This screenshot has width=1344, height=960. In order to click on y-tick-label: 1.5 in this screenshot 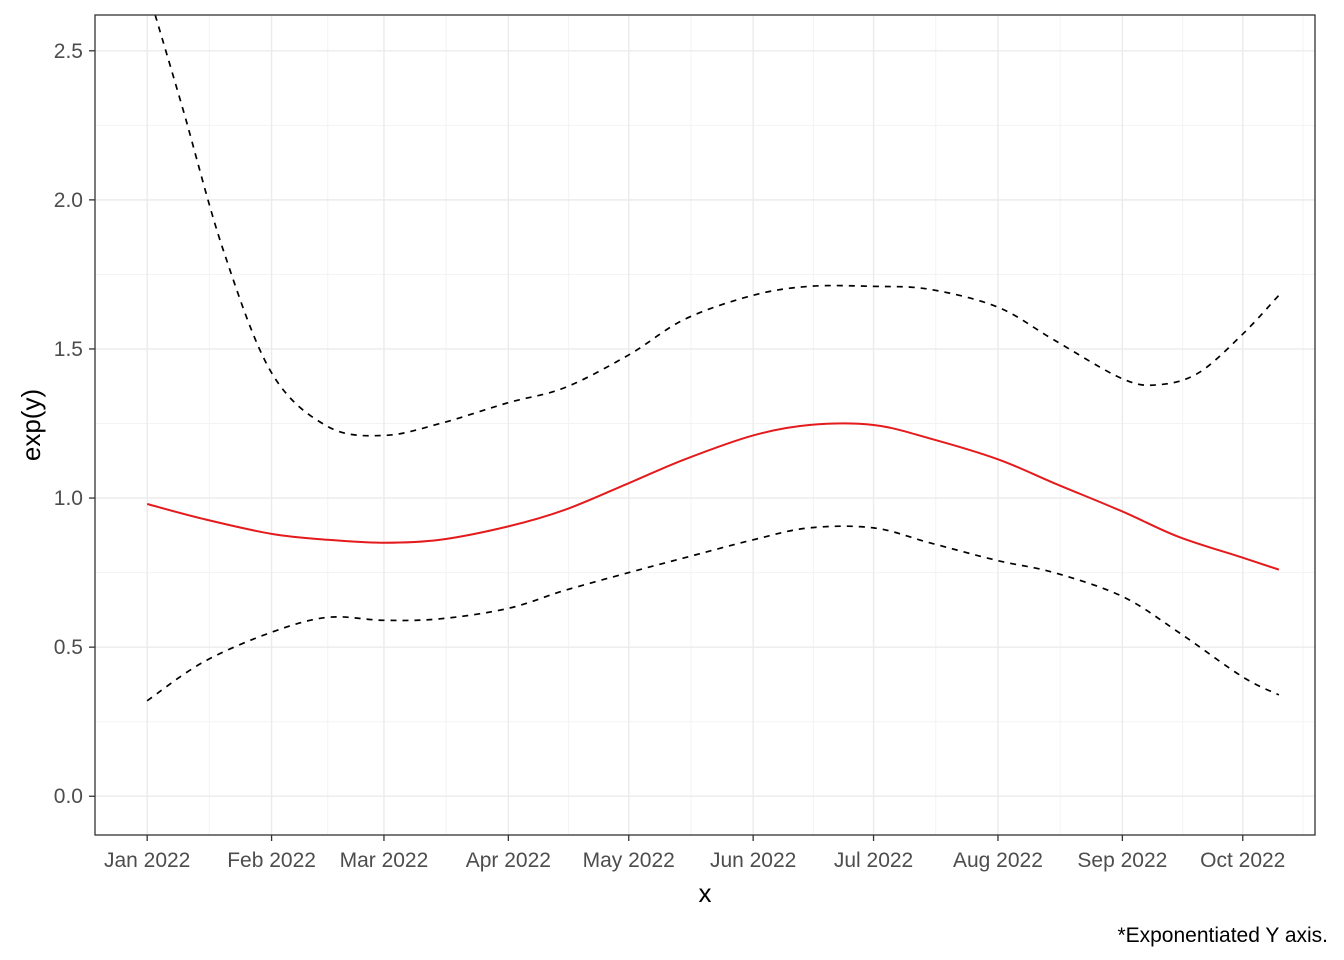, I will do `click(68, 349)`.